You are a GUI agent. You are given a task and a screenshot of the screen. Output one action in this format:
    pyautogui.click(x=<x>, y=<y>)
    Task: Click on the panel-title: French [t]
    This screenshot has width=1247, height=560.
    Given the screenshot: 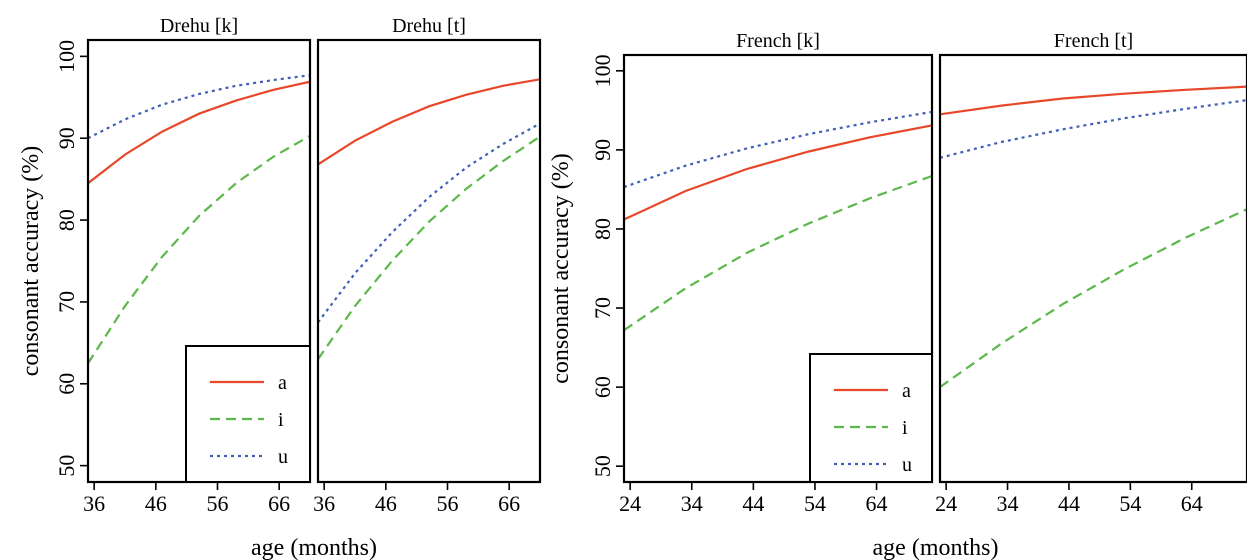 What is the action you would take?
    pyautogui.click(x=1093, y=41)
    